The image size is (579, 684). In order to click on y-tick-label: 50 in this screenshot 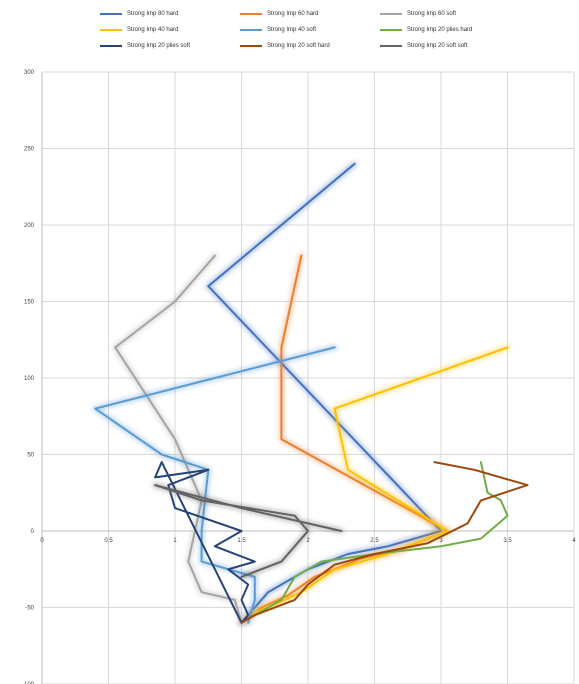, I will do `click(30, 456)`.